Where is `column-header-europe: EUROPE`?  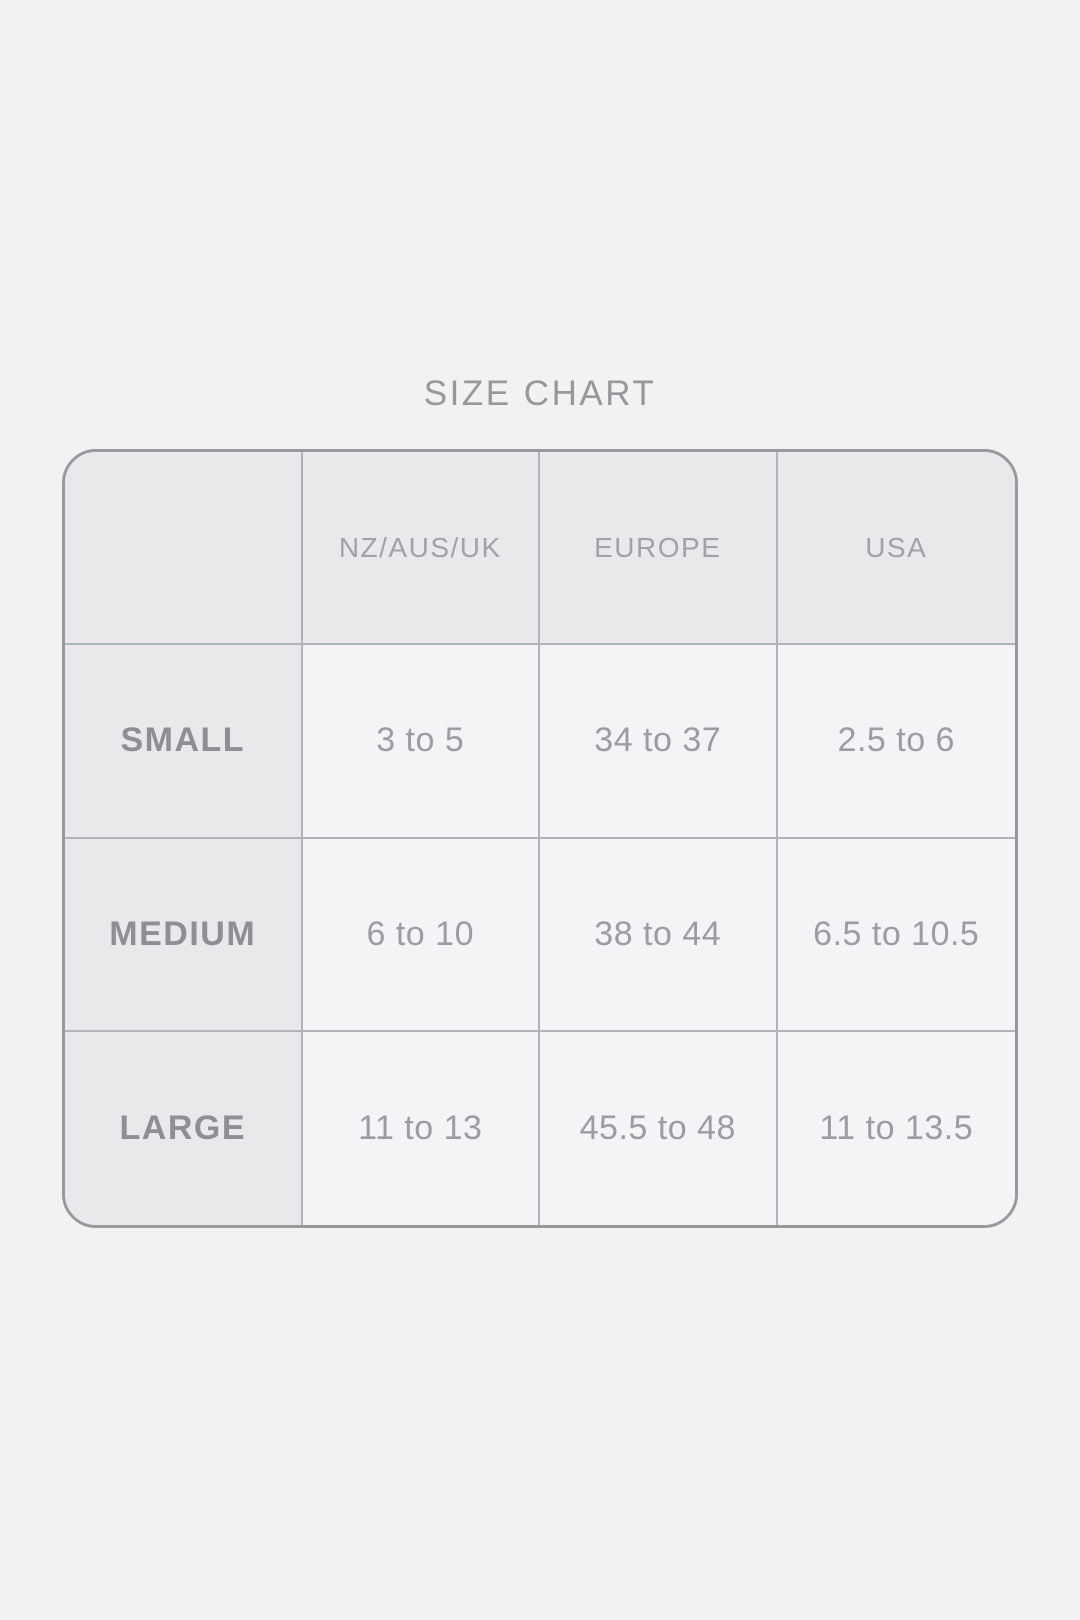 column-header-europe: EUROPE is located at coordinates (659, 549).